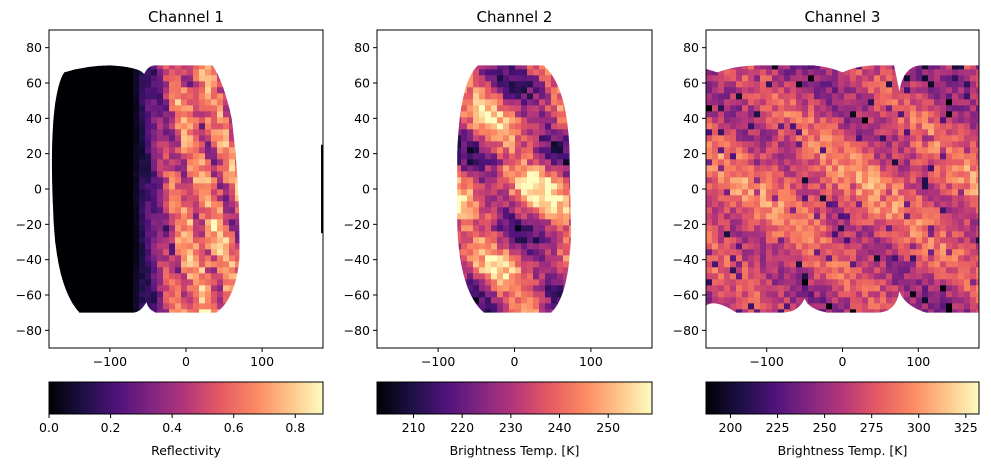  I want to click on edge-sliver, so click(322, 189).